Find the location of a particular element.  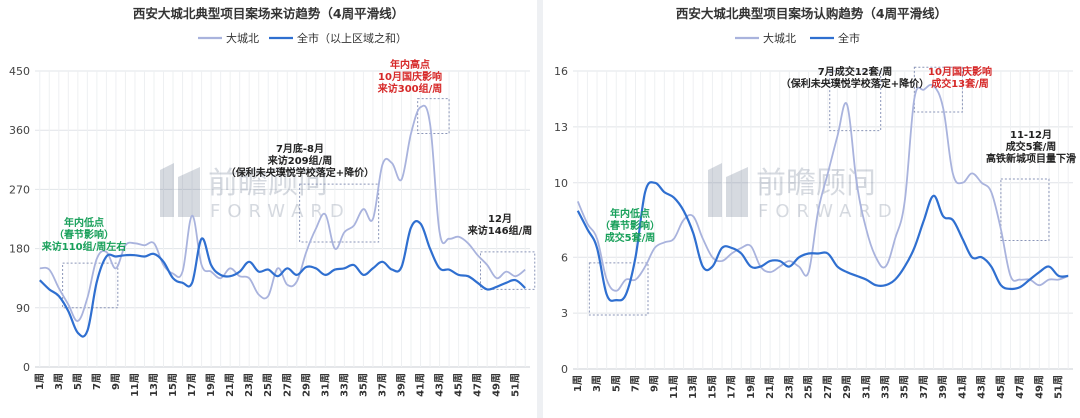

x-tick-label: 17周 is located at coordinates (192, 385).